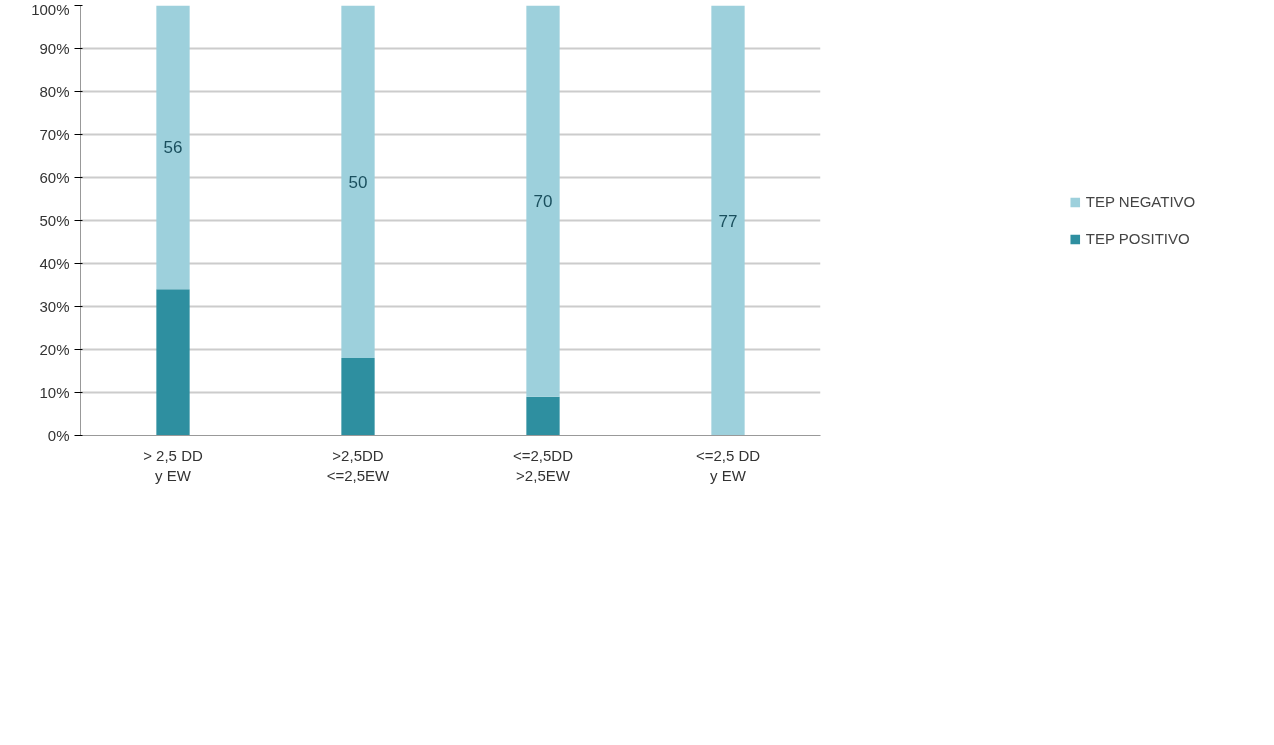 This screenshot has width=1274, height=745. What do you see at coordinates (543, 465) in the screenshot?
I see `x-tick-label: <=2,5DD >2,5EW` at bounding box center [543, 465].